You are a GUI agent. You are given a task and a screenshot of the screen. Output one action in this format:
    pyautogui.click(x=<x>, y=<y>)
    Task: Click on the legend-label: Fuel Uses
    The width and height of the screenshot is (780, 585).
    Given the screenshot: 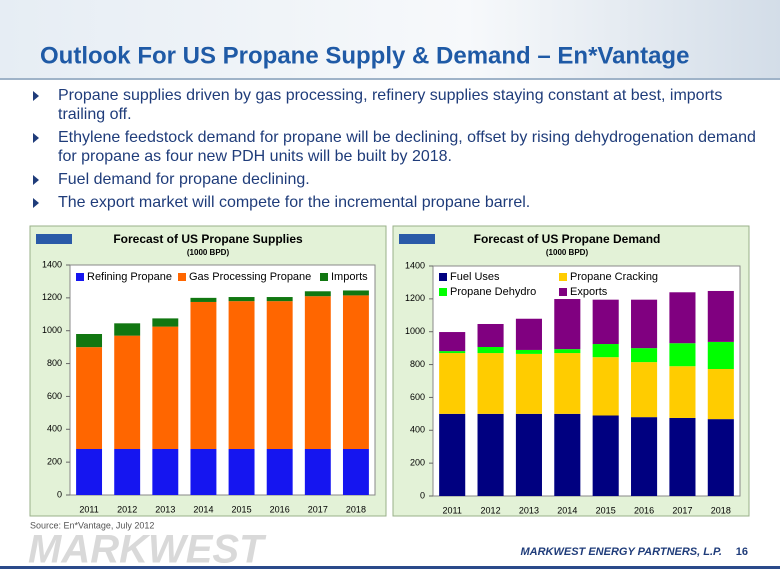 What is the action you would take?
    pyautogui.click(x=475, y=277)
    